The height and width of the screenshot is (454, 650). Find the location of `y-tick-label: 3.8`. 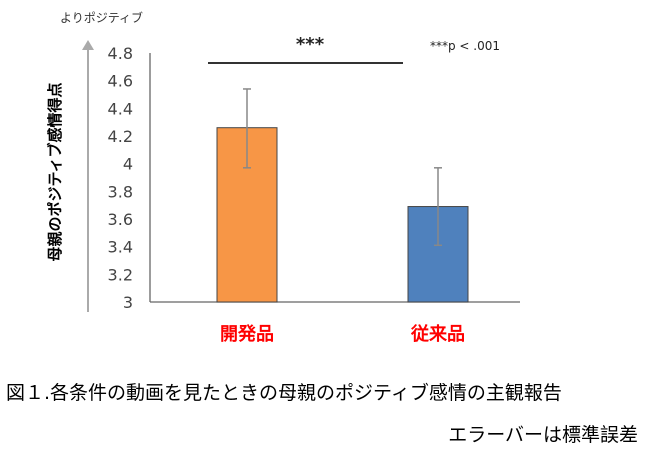

y-tick-label: 3.8 is located at coordinates (120, 191).